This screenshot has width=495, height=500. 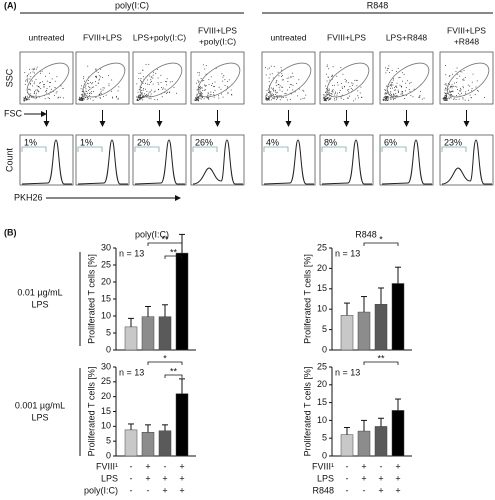 What do you see at coordinates (394, 149) in the screenshot?
I see `histogram-gate` at bounding box center [394, 149].